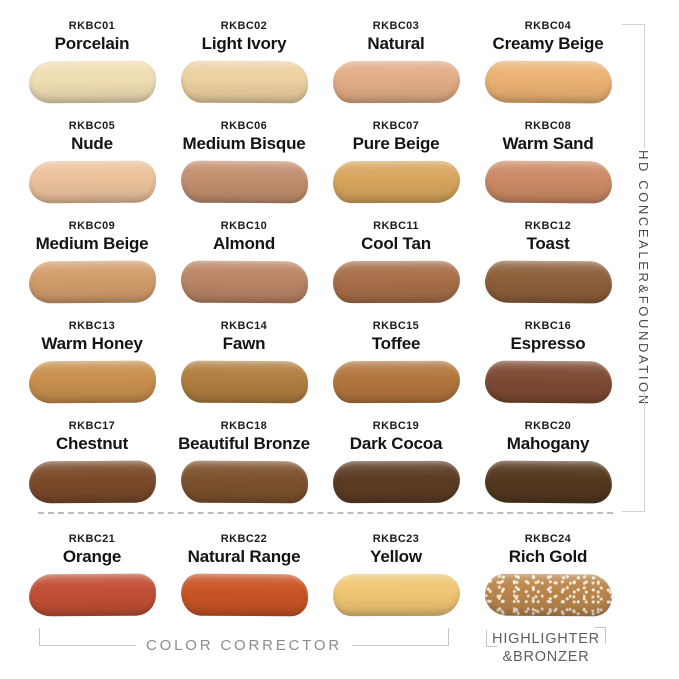  What do you see at coordinates (548, 426) in the screenshot?
I see `swatch-code: RKBC20` at bounding box center [548, 426].